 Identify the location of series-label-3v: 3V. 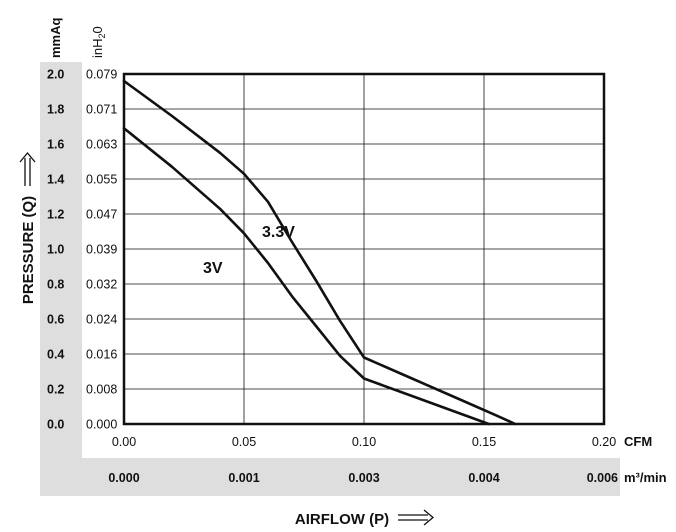
(213, 268).